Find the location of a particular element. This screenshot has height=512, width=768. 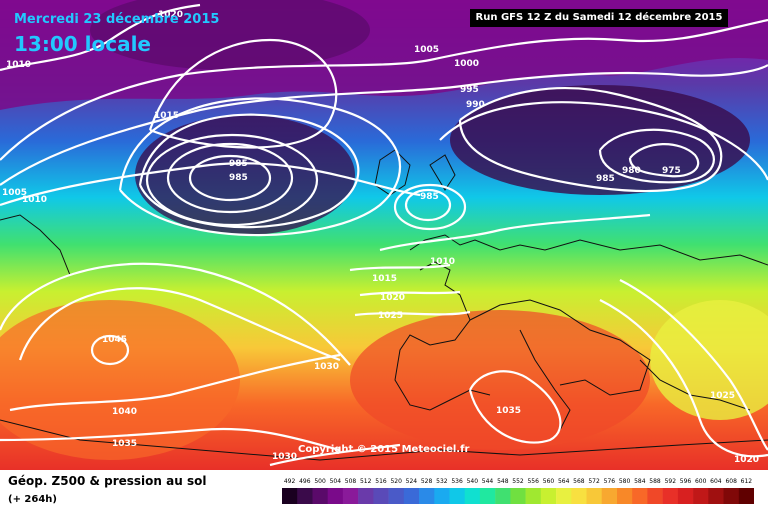

isobar-label: 1040 is located at coordinates (124, 412).